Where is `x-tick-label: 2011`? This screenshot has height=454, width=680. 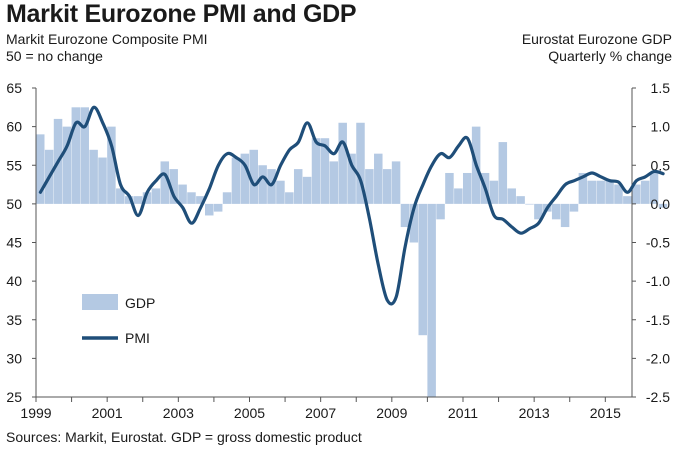 x-tick-label: 2011 is located at coordinates (463, 413).